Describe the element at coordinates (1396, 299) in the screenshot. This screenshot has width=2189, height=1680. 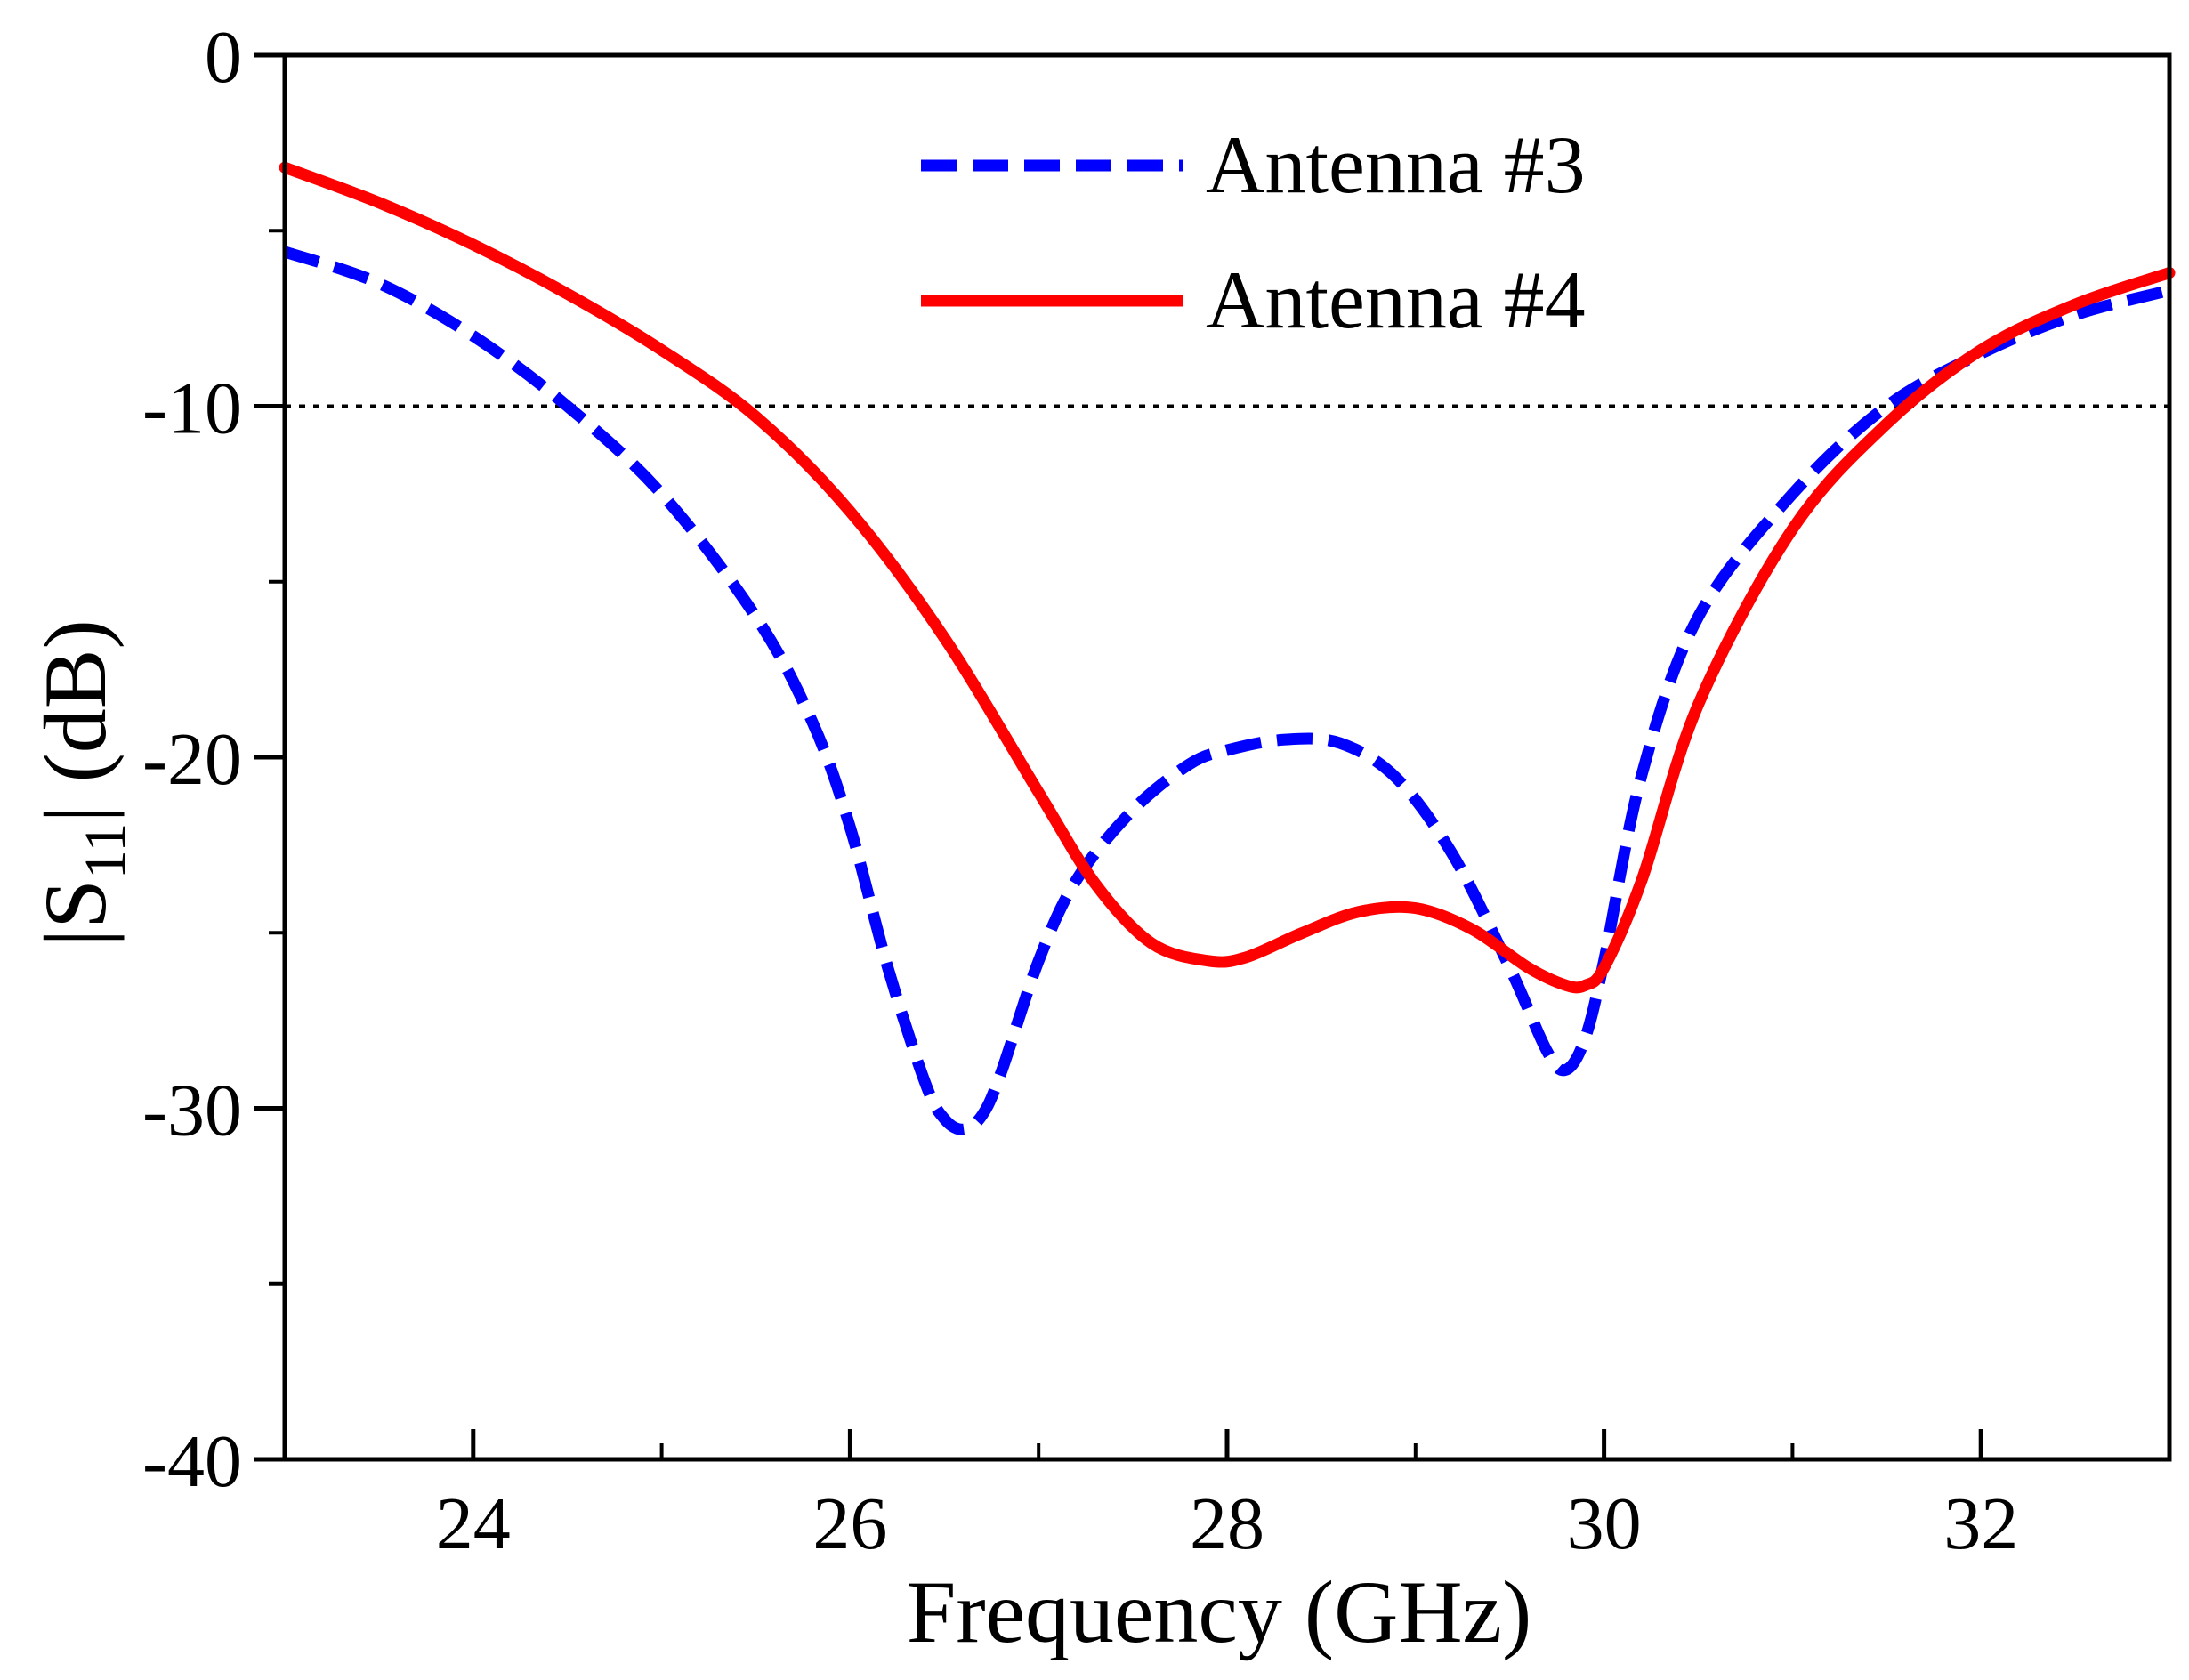
I see `legend-label-antenna-4: Antenna #4` at that location.